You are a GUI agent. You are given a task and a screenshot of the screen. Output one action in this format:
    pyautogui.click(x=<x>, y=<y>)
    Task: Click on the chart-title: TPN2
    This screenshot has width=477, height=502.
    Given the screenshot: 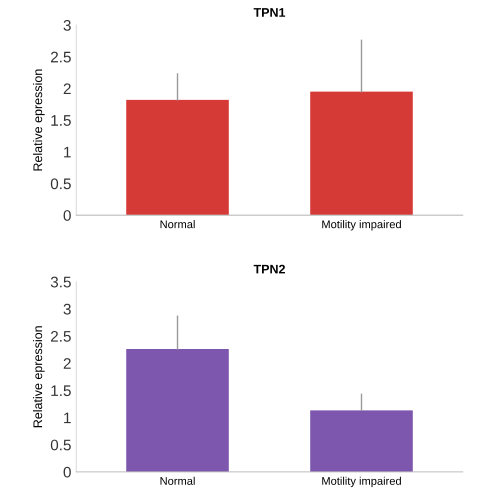 What is the action you would take?
    pyautogui.click(x=269, y=269)
    